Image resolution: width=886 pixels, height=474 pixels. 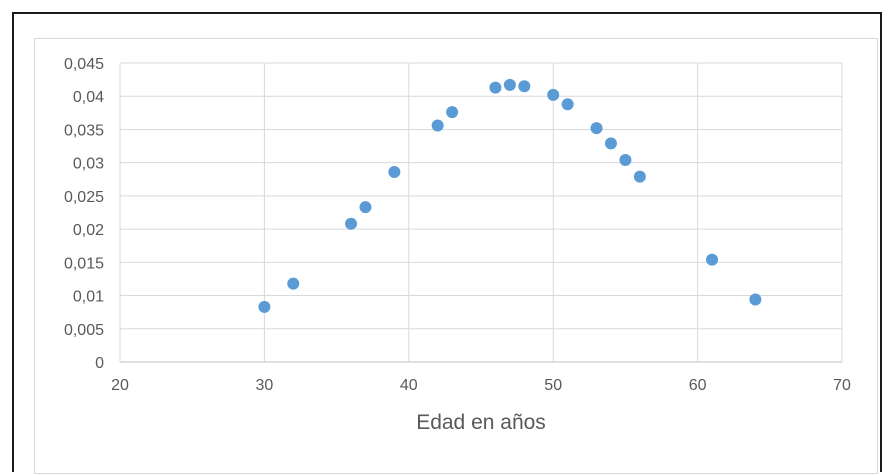 What do you see at coordinates (481, 422) in the screenshot?
I see `x-axis-title: Edad en años` at bounding box center [481, 422].